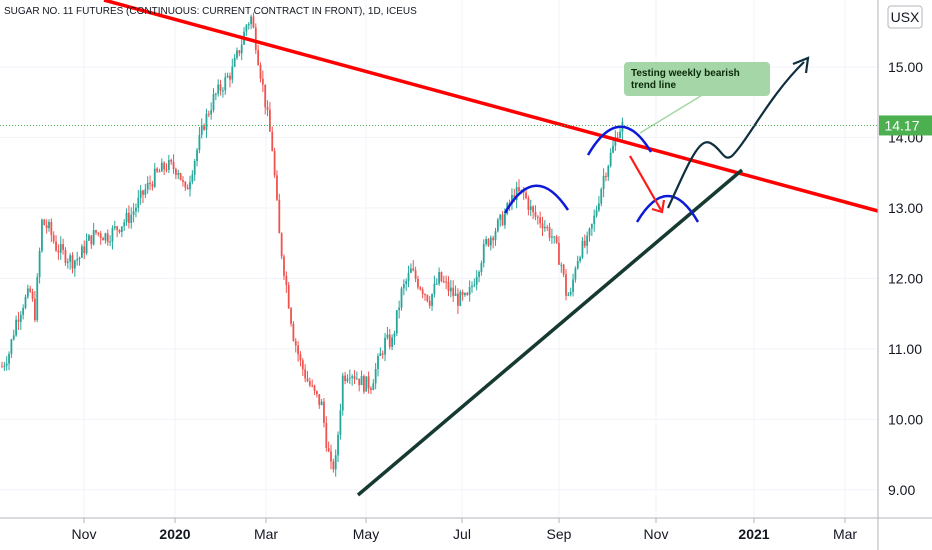  I want to click on x-tick-label: Mar, so click(845, 534).